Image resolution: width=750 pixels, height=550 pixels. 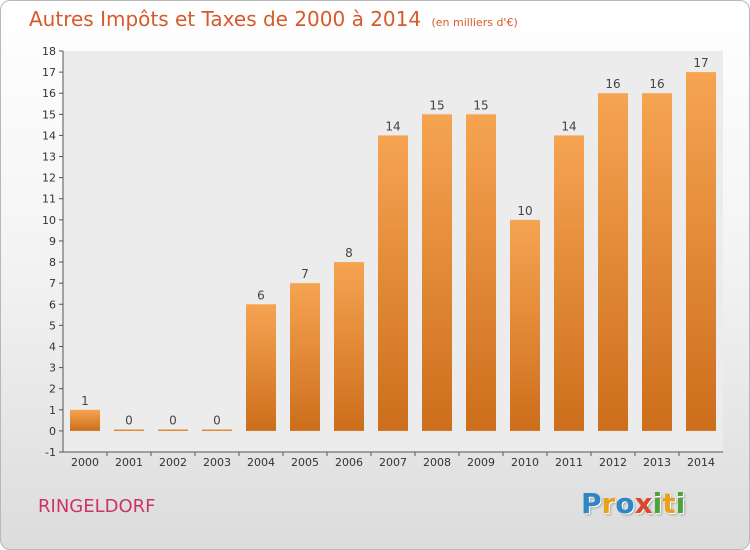 What do you see at coordinates (608, 503) in the screenshot?
I see `brand-letter: r` at bounding box center [608, 503].